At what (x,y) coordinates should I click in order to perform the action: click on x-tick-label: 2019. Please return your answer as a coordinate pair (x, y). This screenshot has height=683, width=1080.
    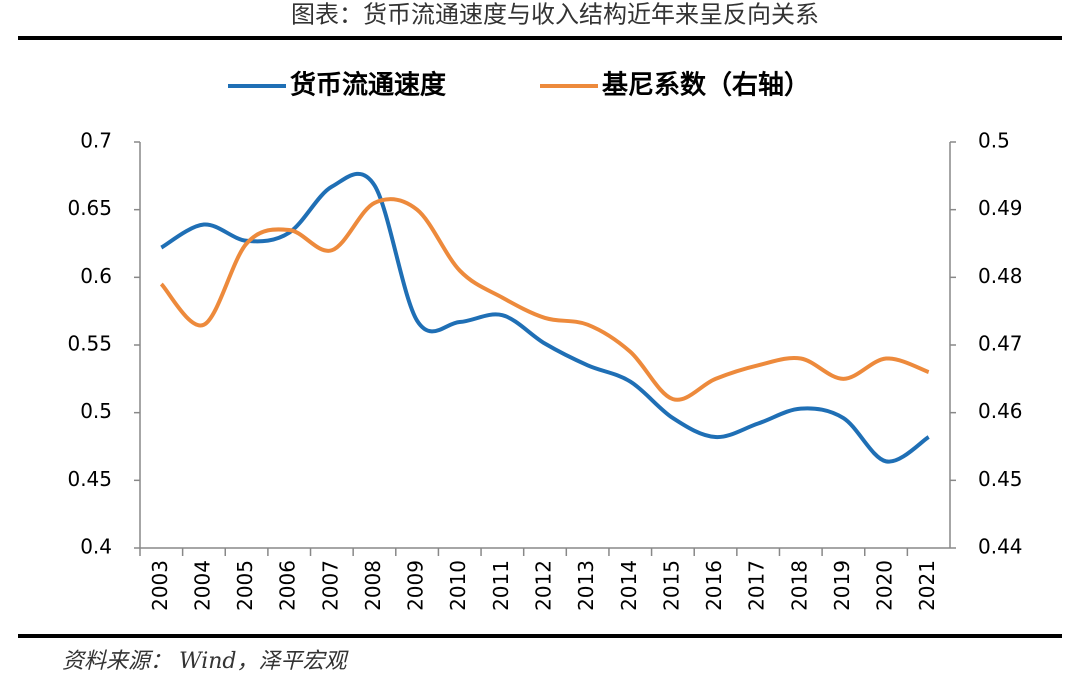
    Looking at the image, I should click on (842, 585).